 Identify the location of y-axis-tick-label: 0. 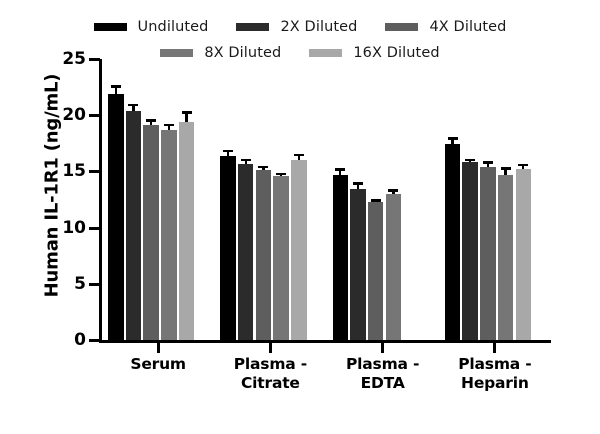
(80, 340).